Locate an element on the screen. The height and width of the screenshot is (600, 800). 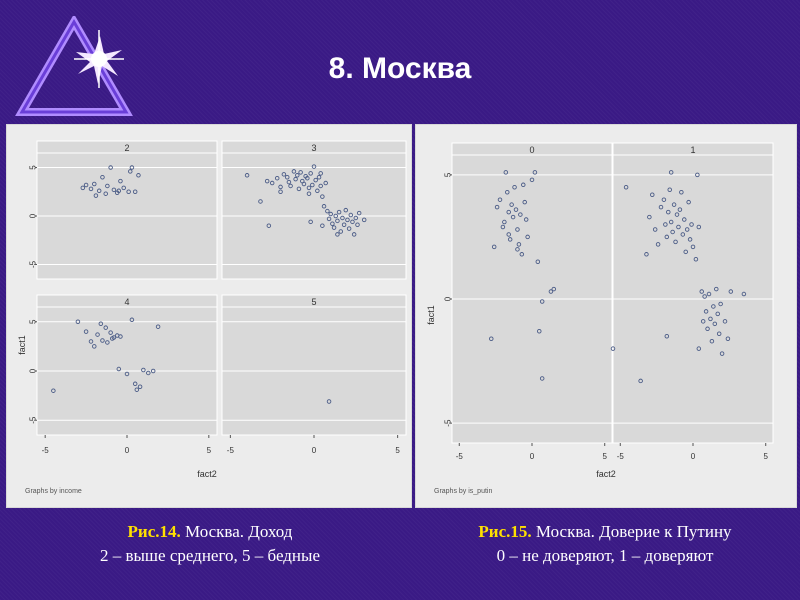
by-note: Graphs by income is located at coordinates (53, 491).